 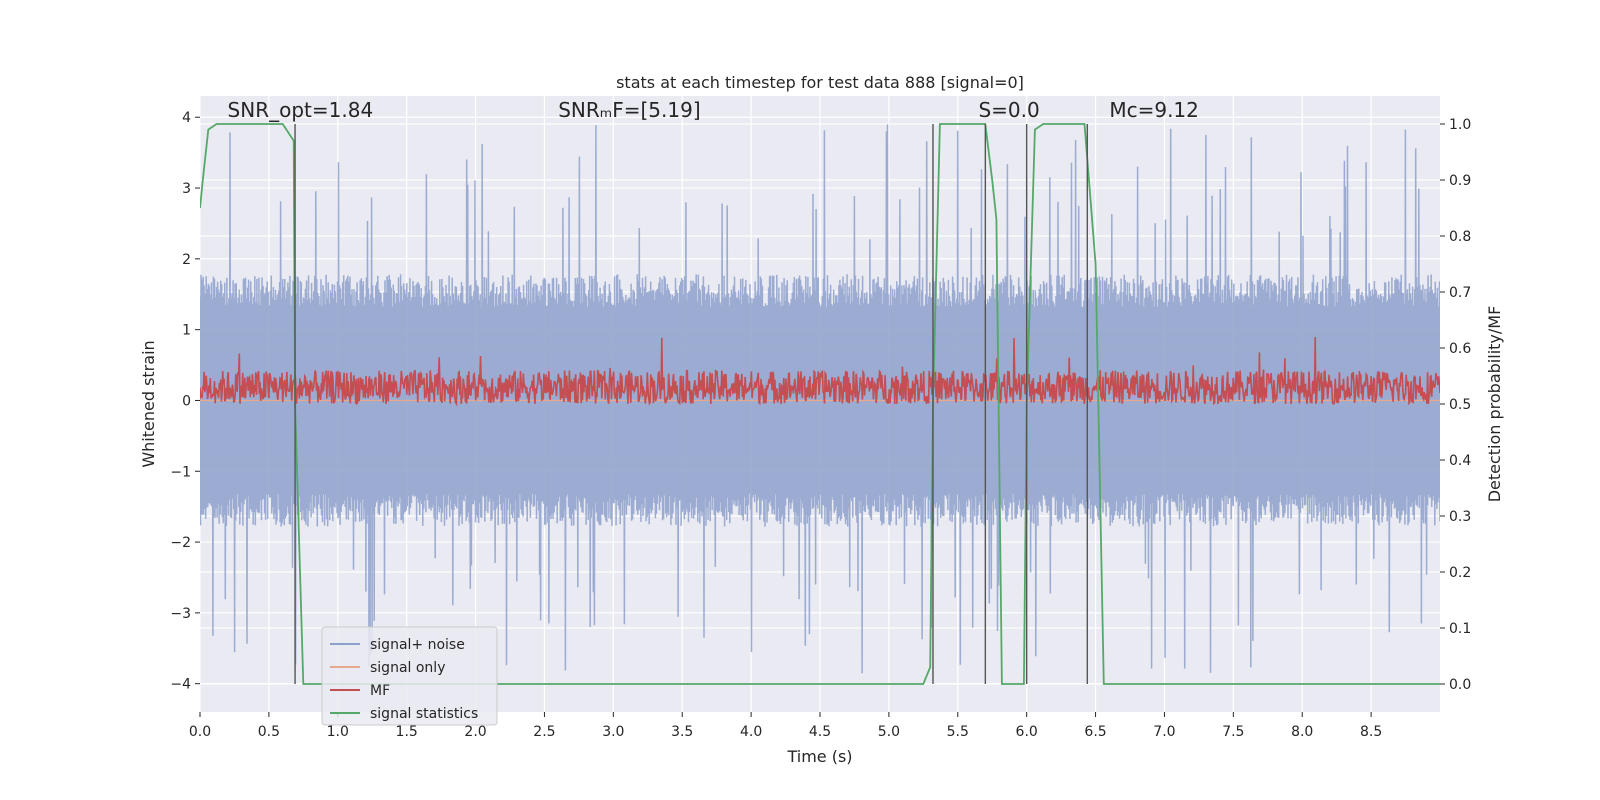 I want to click on x-tick-label: 2.5, so click(x=544, y=732).